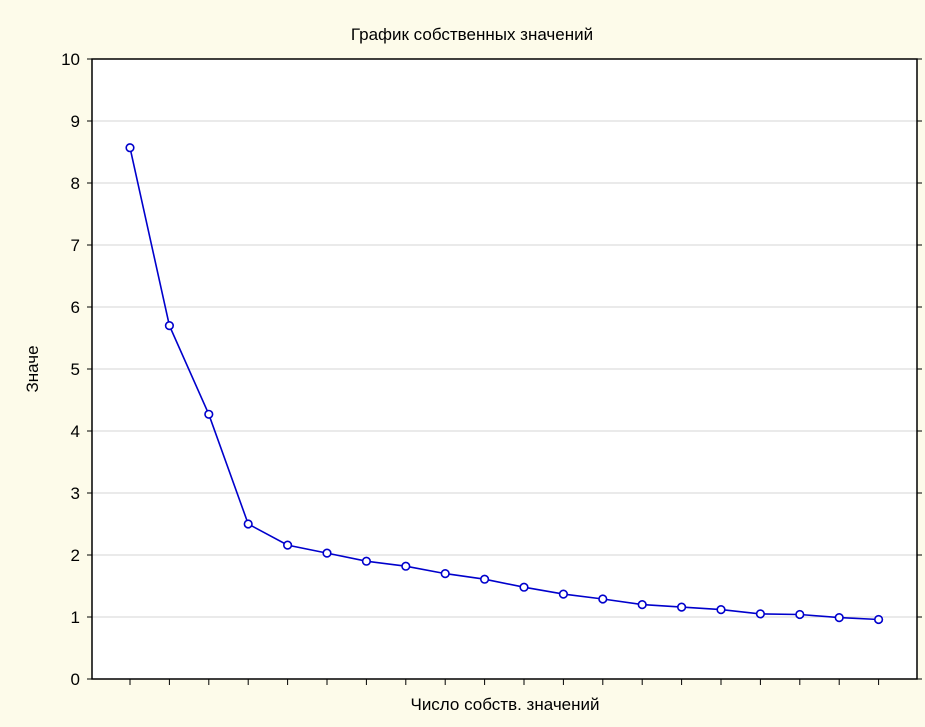 The image size is (925, 727). I want to click on x-axis-ticks, so click(504, 682).